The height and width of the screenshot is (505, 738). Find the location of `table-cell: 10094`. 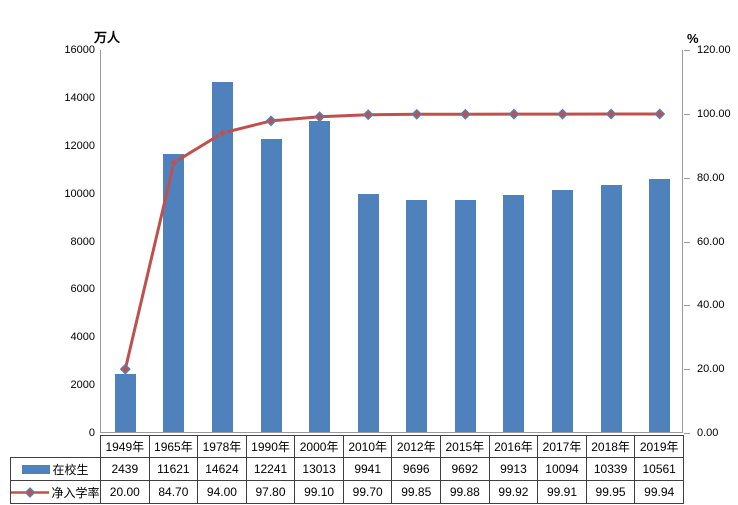

table-cell: 10094 is located at coordinates (562, 469).